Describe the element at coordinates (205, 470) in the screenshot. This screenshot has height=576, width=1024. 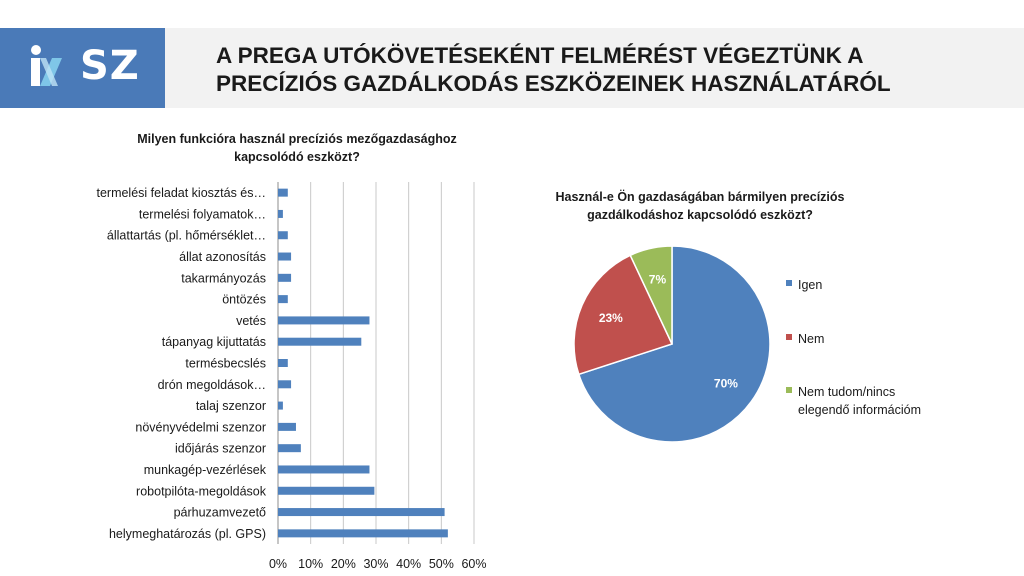
I see `y-category-label: munkagép-vezérlések` at that location.